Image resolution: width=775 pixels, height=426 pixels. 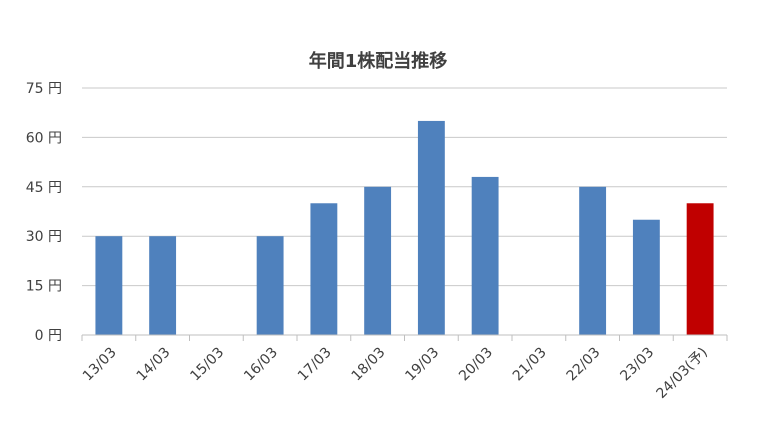 I want to click on x-tick-label: 14/03, so click(x=154, y=365).